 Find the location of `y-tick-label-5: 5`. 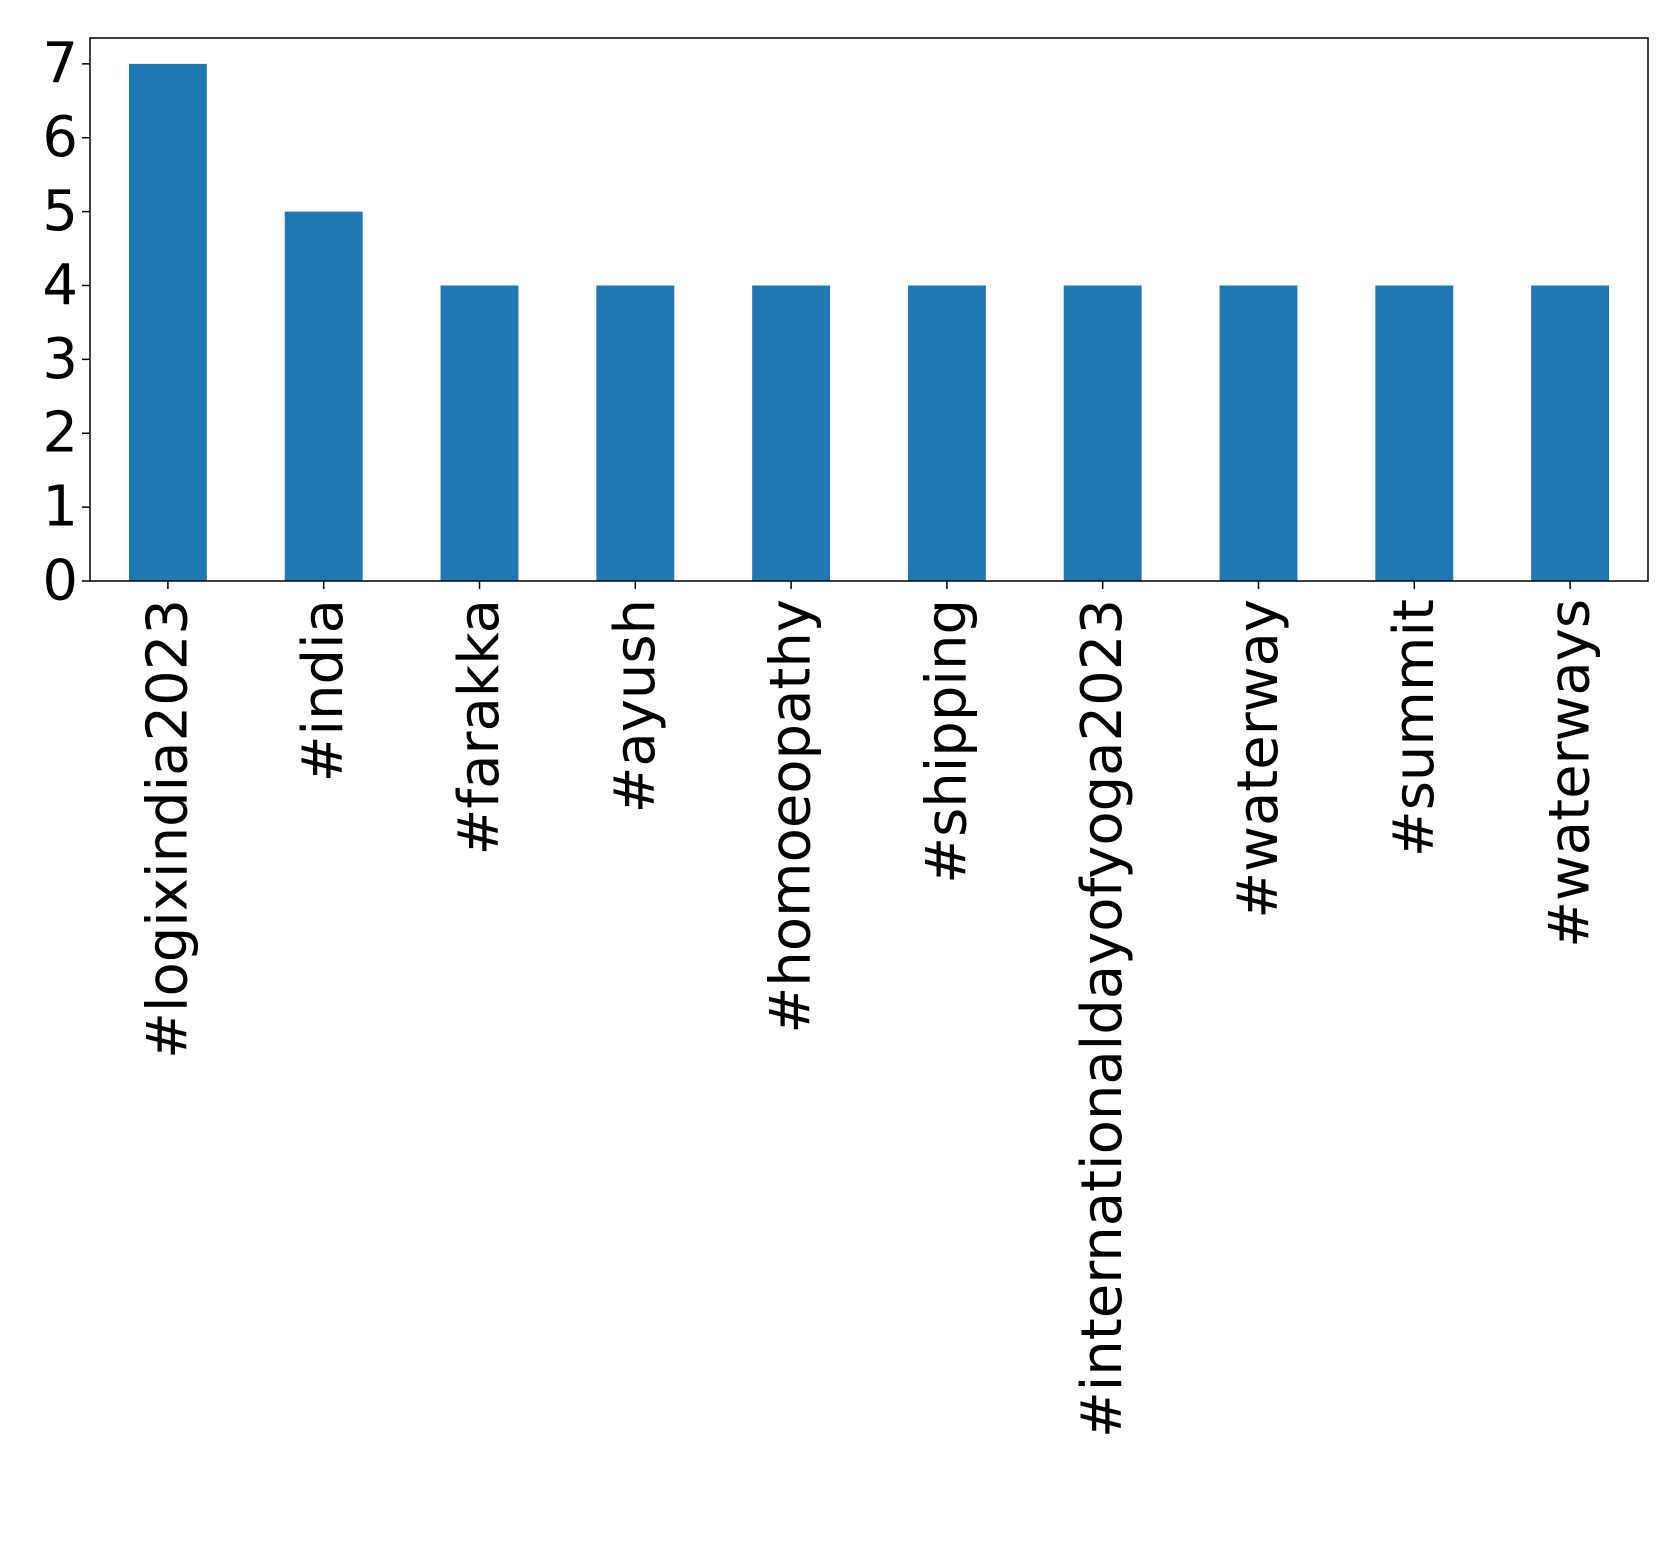

y-tick-label-5: 5 is located at coordinates (60, 211).